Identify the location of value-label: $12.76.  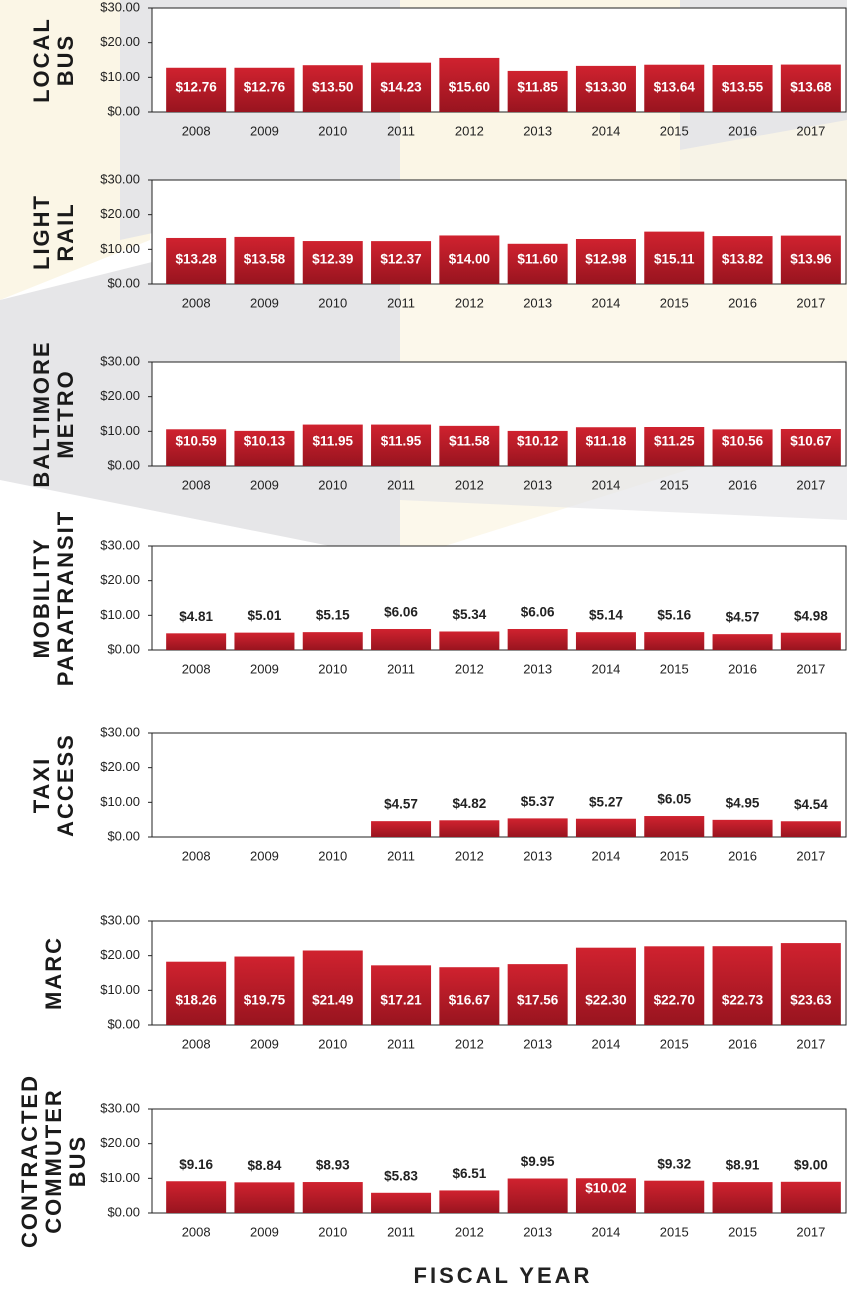
(197, 87).